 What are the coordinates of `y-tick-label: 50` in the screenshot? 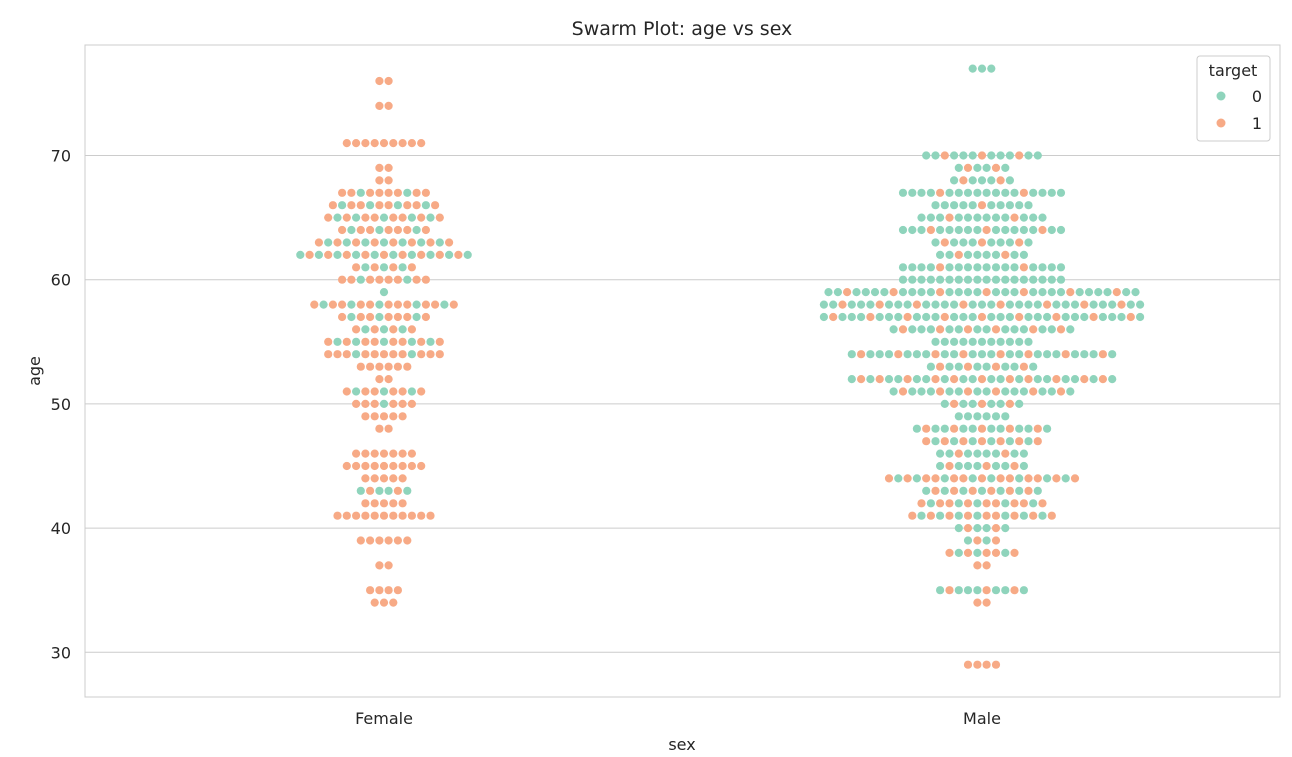 It's located at (61, 404).